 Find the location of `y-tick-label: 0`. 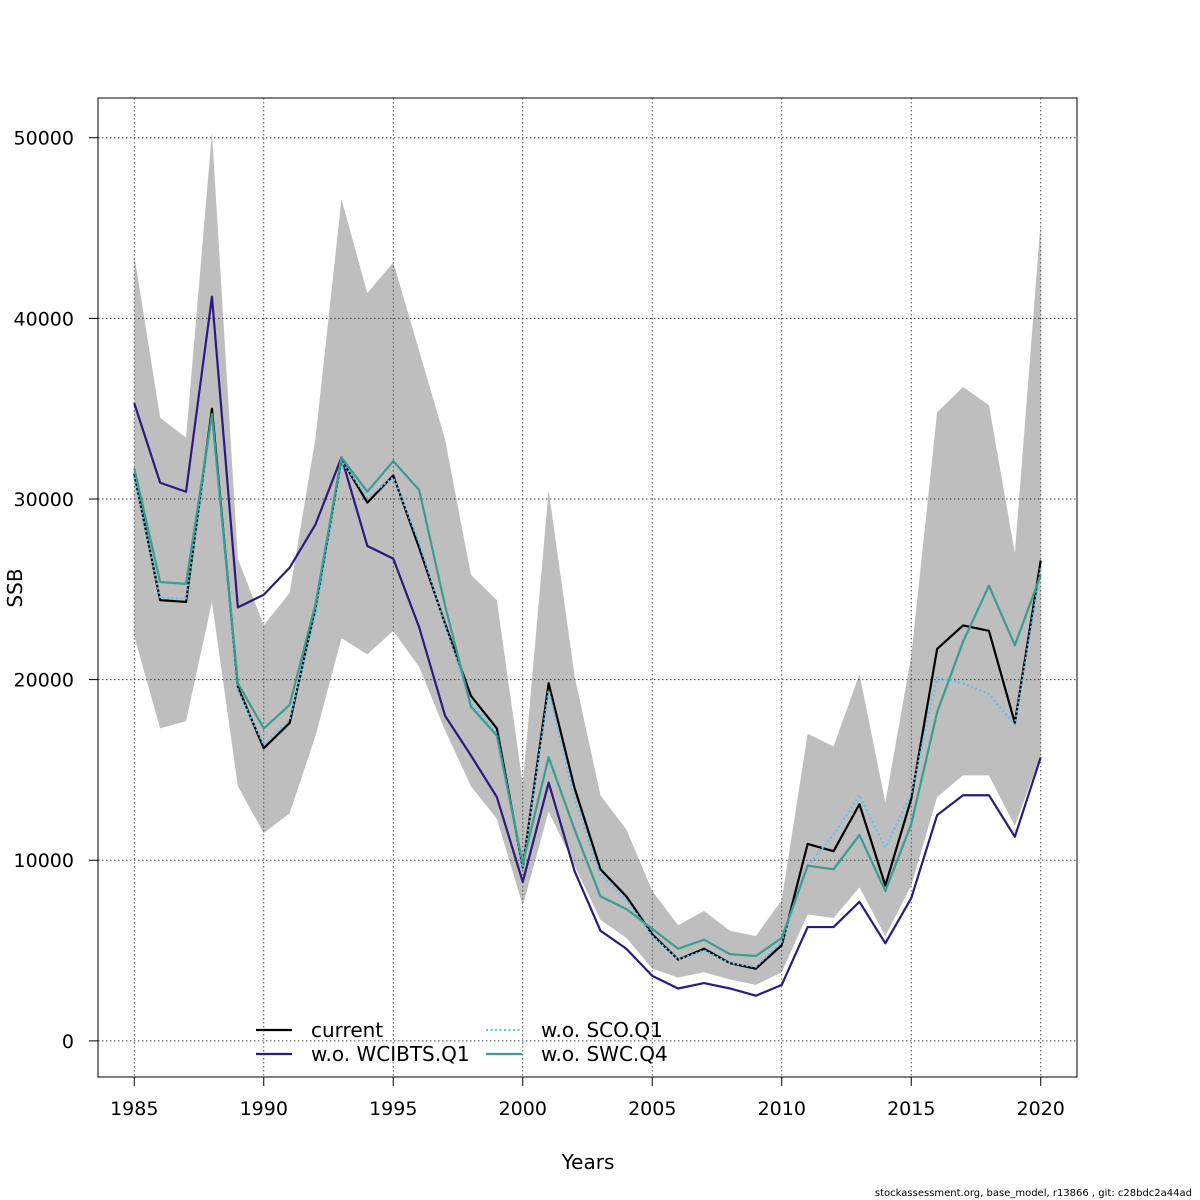

y-tick-label: 0 is located at coordinates (68, 1042).